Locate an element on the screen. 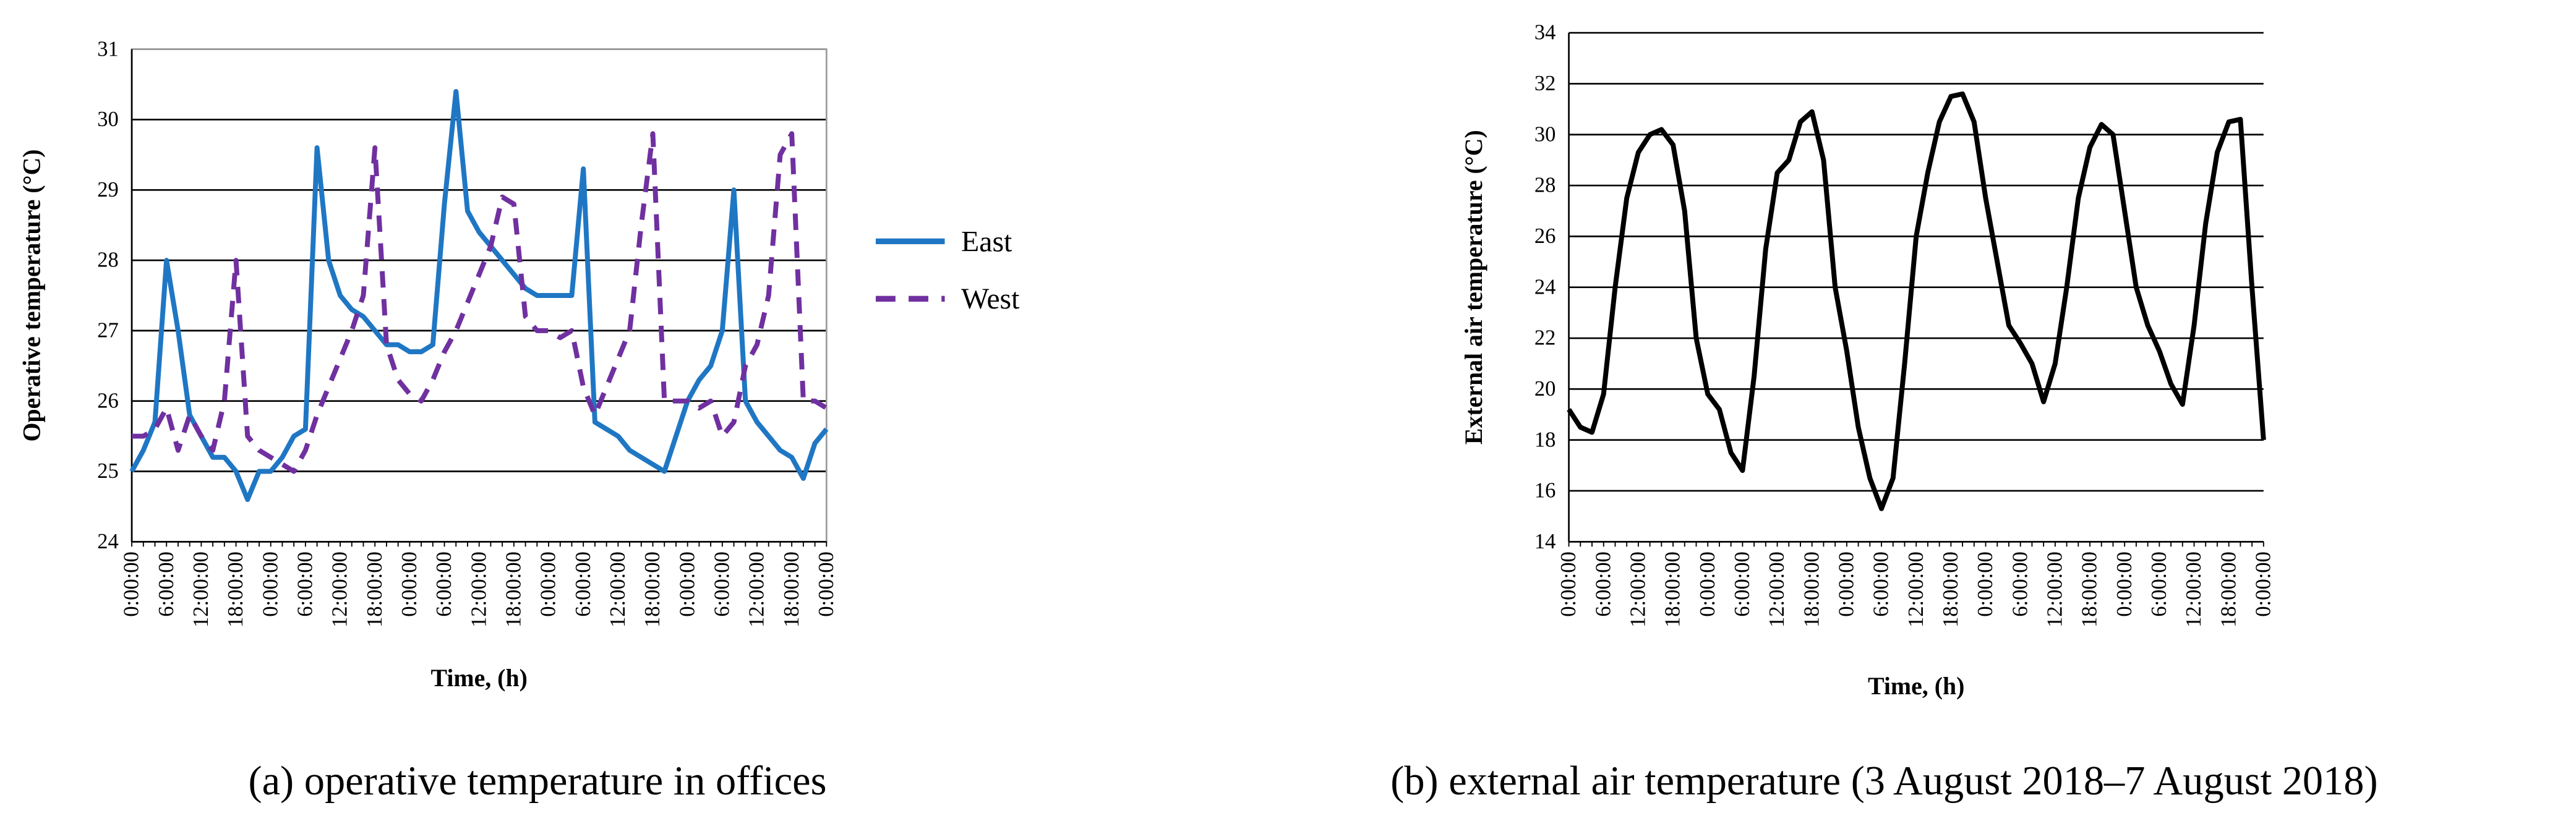 This screenshot has height=829, width=2576. y-tick-label: 25 is located at coordinates (108, 471).